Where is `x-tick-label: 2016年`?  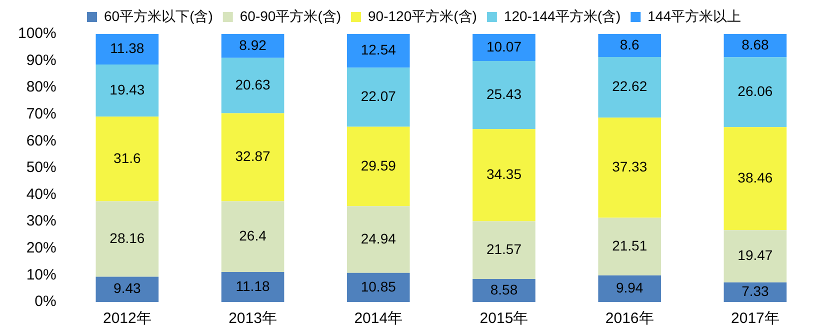
x-tick-label: 2016年 is located at coordinates (629, 319).